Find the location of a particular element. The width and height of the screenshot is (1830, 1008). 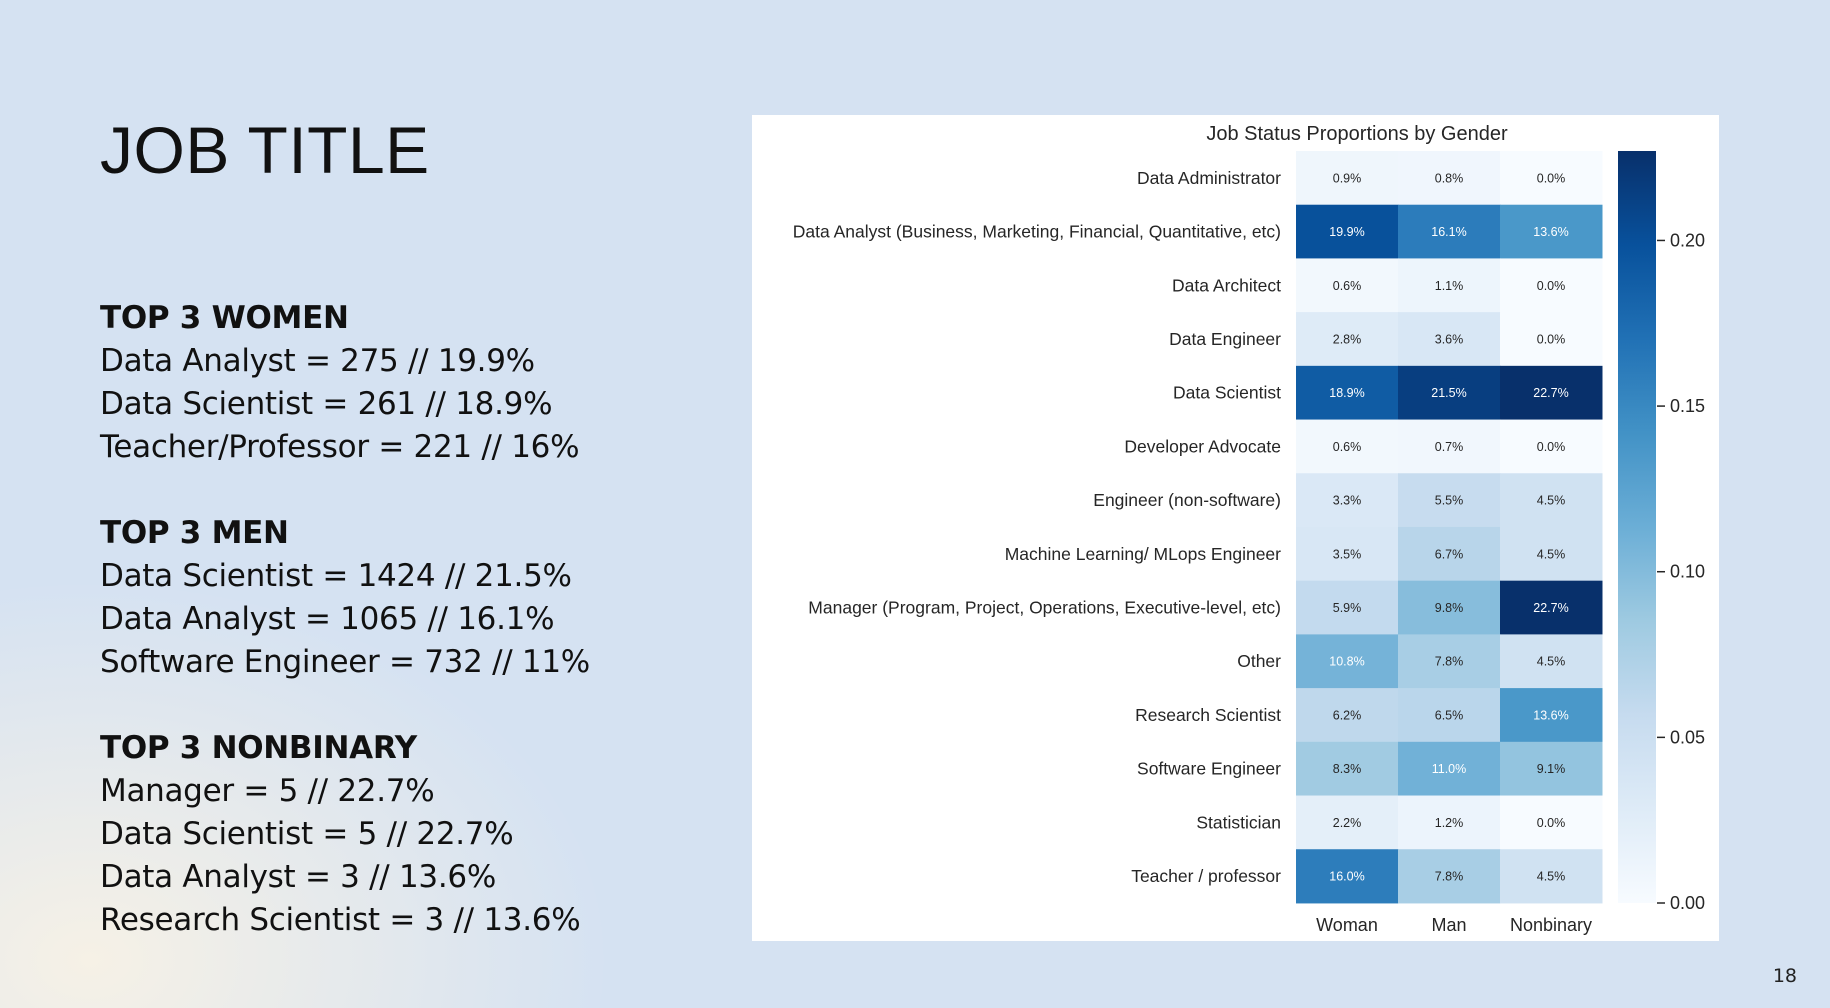

cell-value-label: 6.2% is located at coordinates (1347, 715).